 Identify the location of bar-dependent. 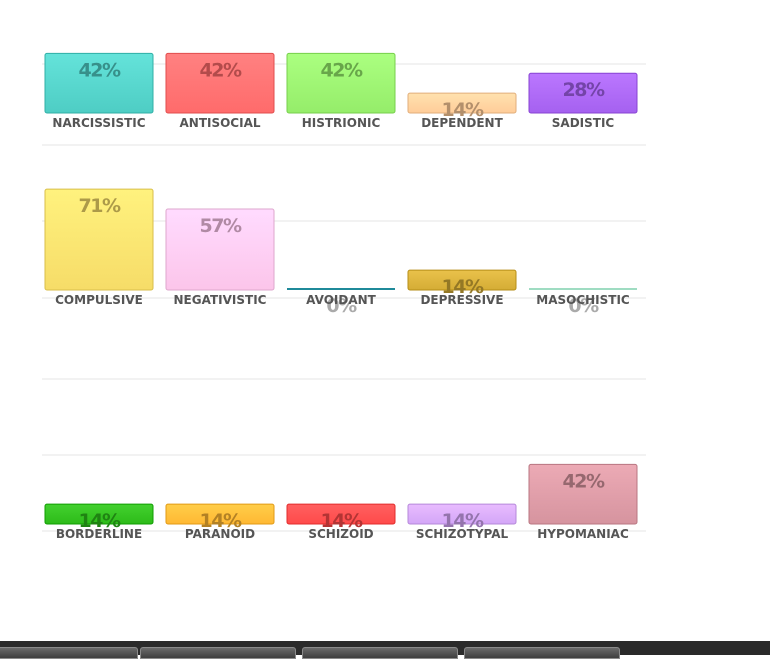
(462, 103).